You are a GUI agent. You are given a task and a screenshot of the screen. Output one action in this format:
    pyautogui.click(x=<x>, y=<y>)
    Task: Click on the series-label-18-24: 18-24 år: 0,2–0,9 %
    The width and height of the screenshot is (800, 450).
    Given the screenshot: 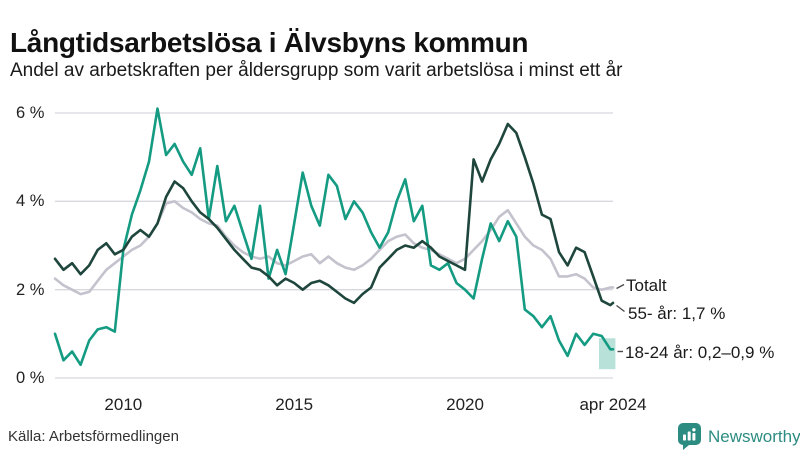 What is the action you would take?
    pyautogui.click(x=700, y=352)
    